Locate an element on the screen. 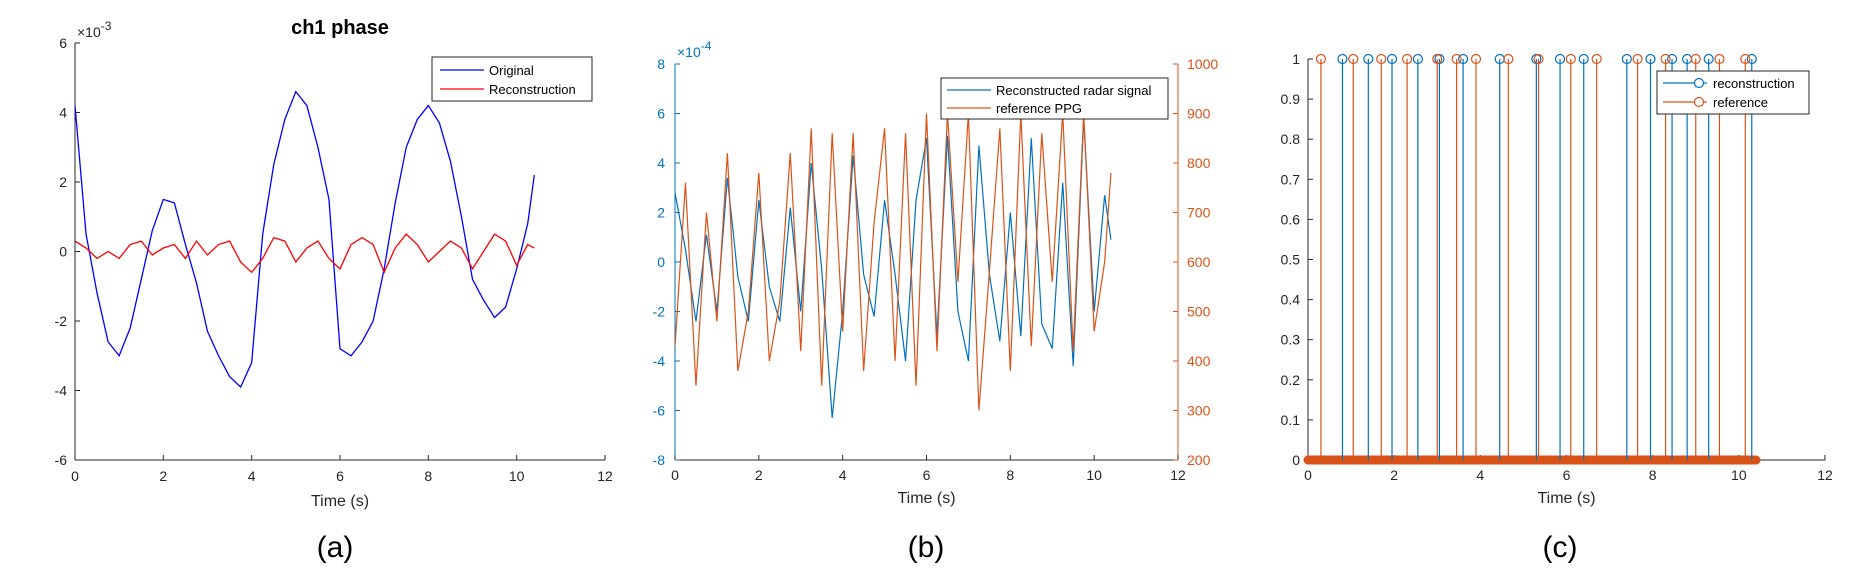 The width and height of the screenshot is (1873, 569). left-y-tick-label: -6 is located at coordinates (659, 411).